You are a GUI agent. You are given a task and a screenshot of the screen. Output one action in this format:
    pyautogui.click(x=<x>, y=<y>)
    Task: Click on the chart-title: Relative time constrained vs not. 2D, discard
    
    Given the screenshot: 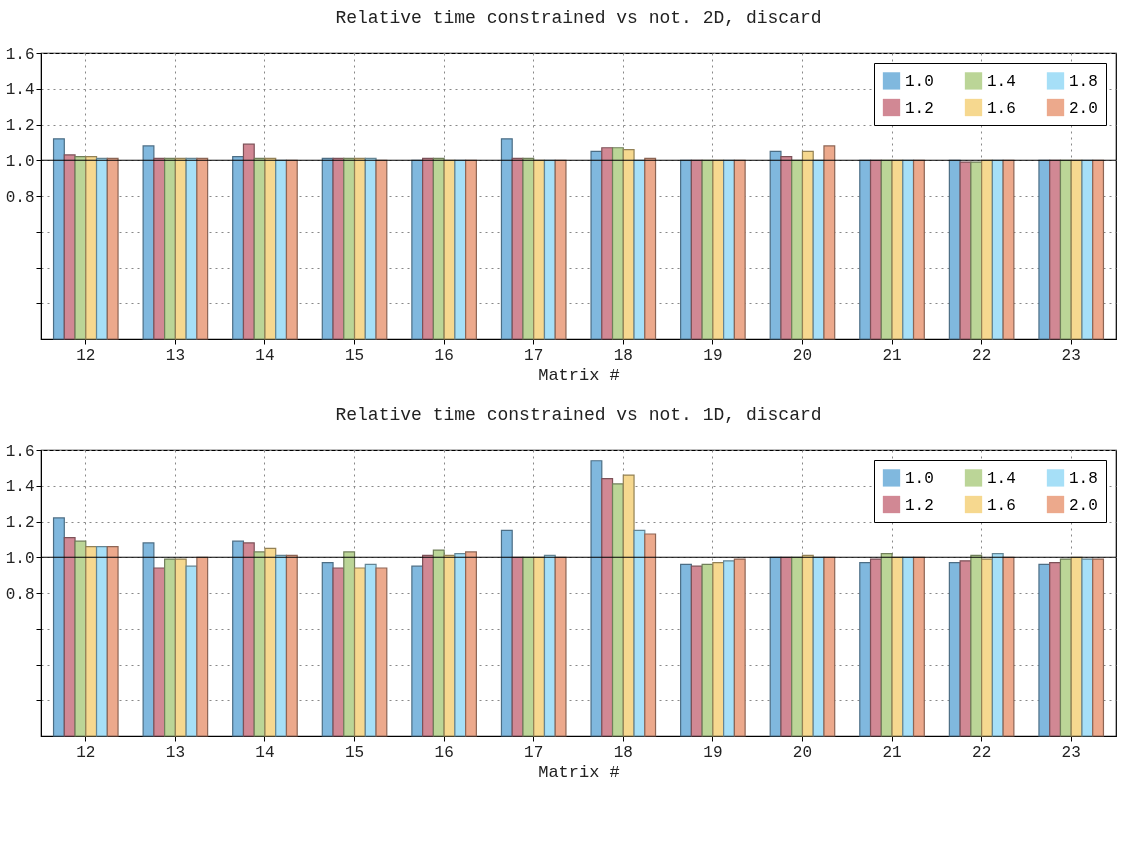 What is the action you would take?
    pyautogui.click(x=578, y=18)
    